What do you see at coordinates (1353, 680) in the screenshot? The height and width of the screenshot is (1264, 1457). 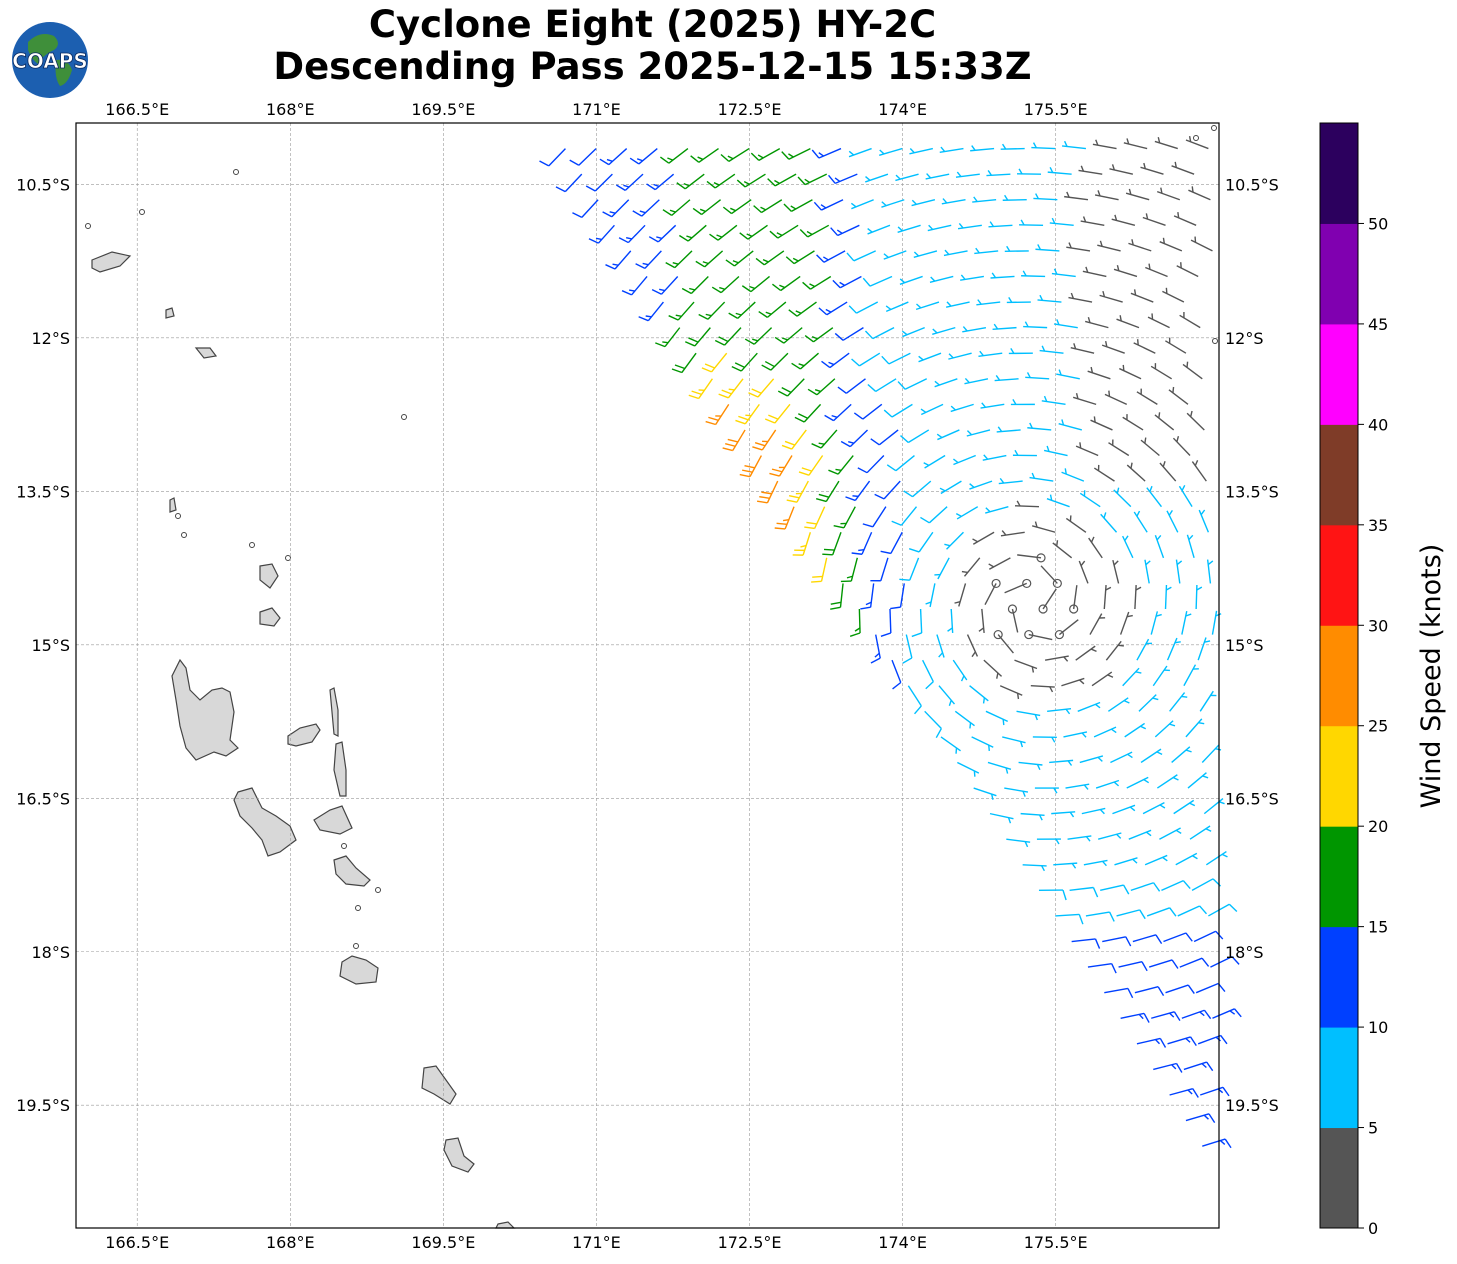 I see `colorbar: 0 5 10 15 20 25 30 35 40 45 50` at bounding box center [1353, 680].